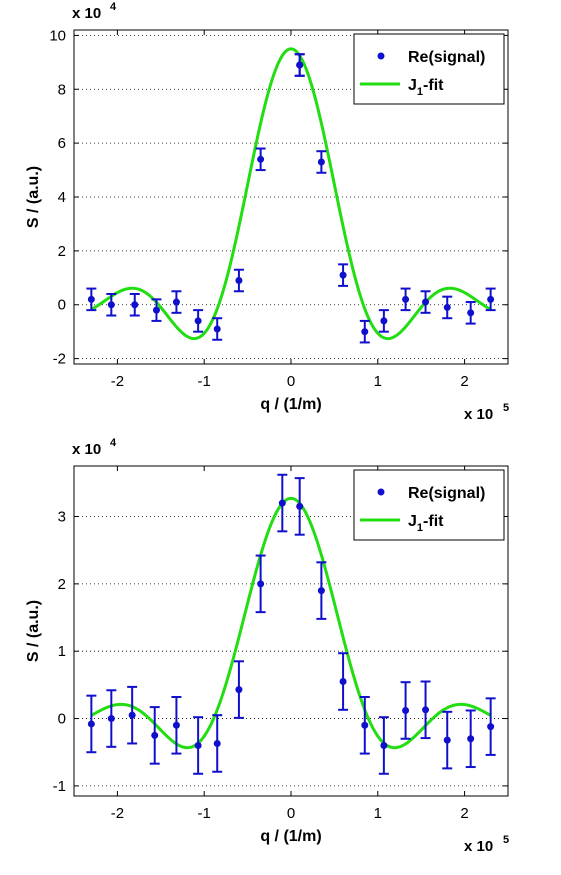 The image size is (561, 875). I want to click on y-tick-label: 4, so click(62, 197).